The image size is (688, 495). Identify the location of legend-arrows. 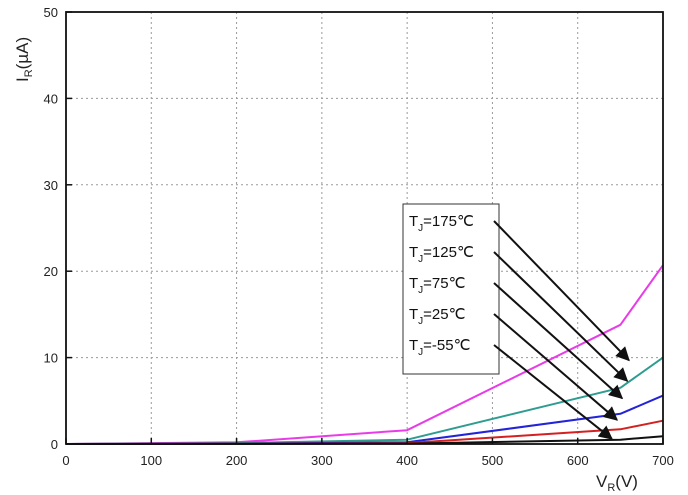
(561, 330).